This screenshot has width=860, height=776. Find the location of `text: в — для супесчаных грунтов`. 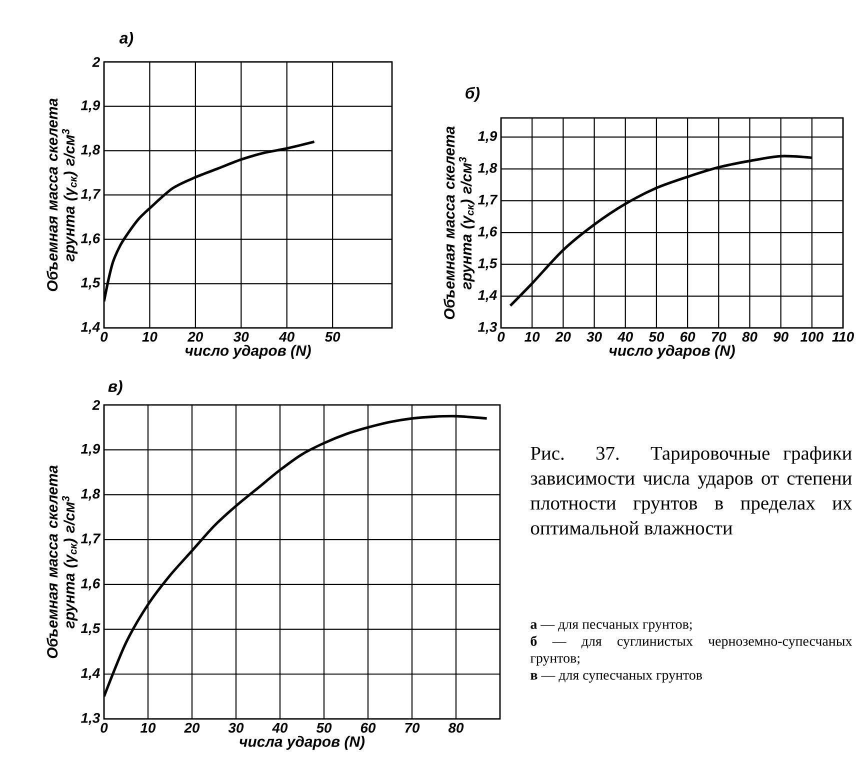

text: в — для супесчаных грунтов is located at coordinates (616, 677).